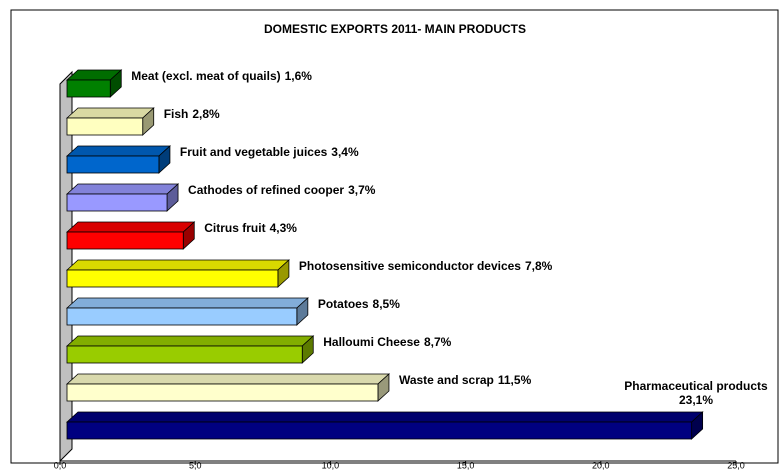 Image resolution: width=781 pixels, height=471 pixels. What do you see at coordinates (345, 152) in the screenshot?
I see `data-label: 3,4%` at bounding box center [345, 152].